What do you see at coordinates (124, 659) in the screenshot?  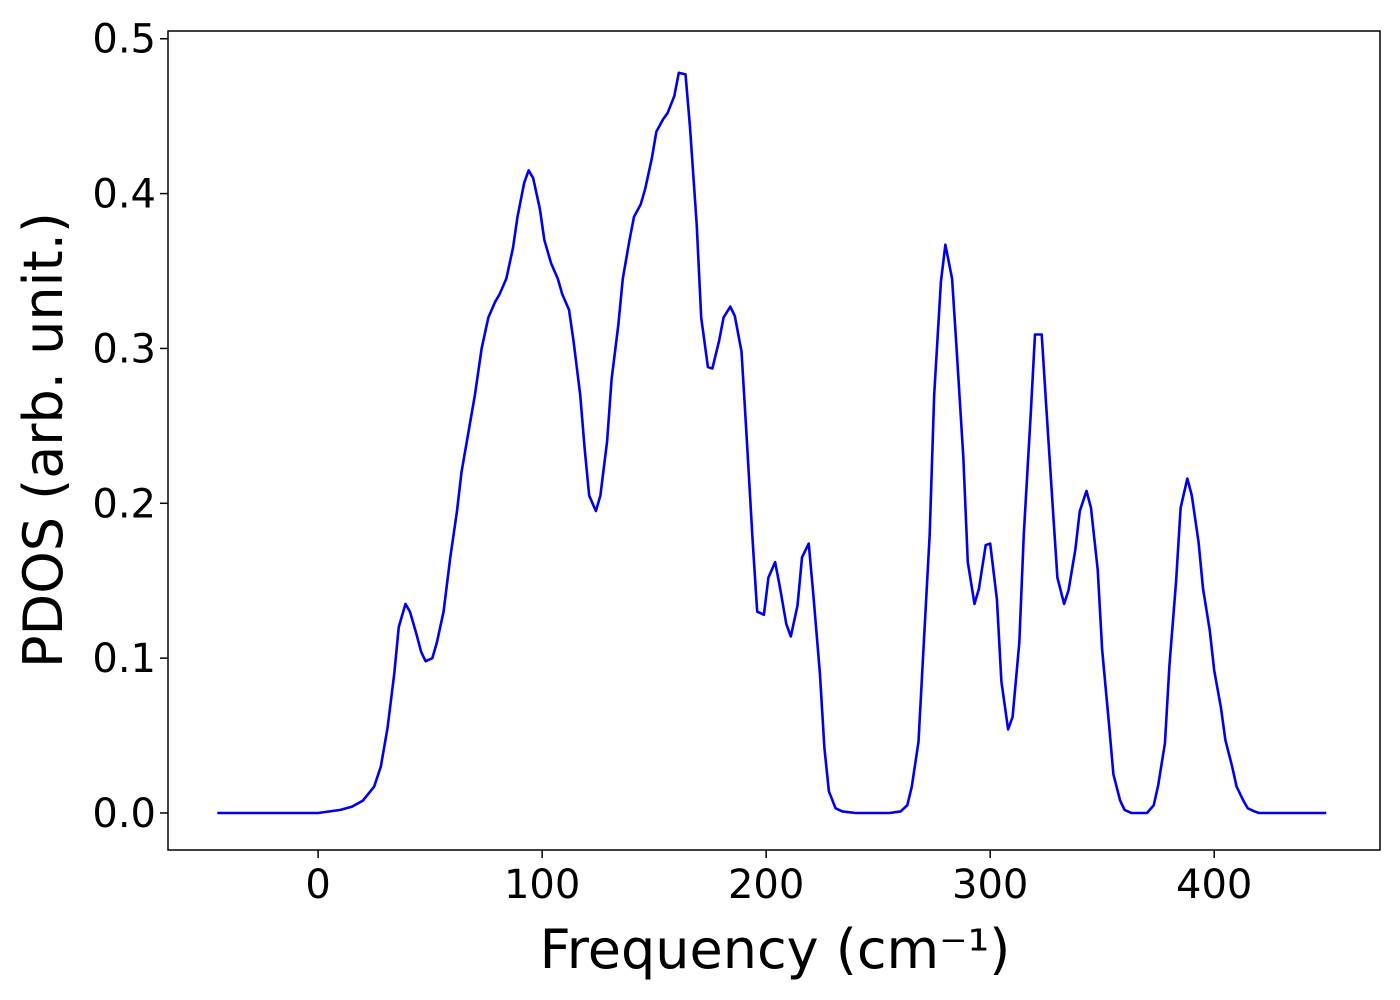 I see `y-tick-label: 0.1` at bounding box center [124, 659].